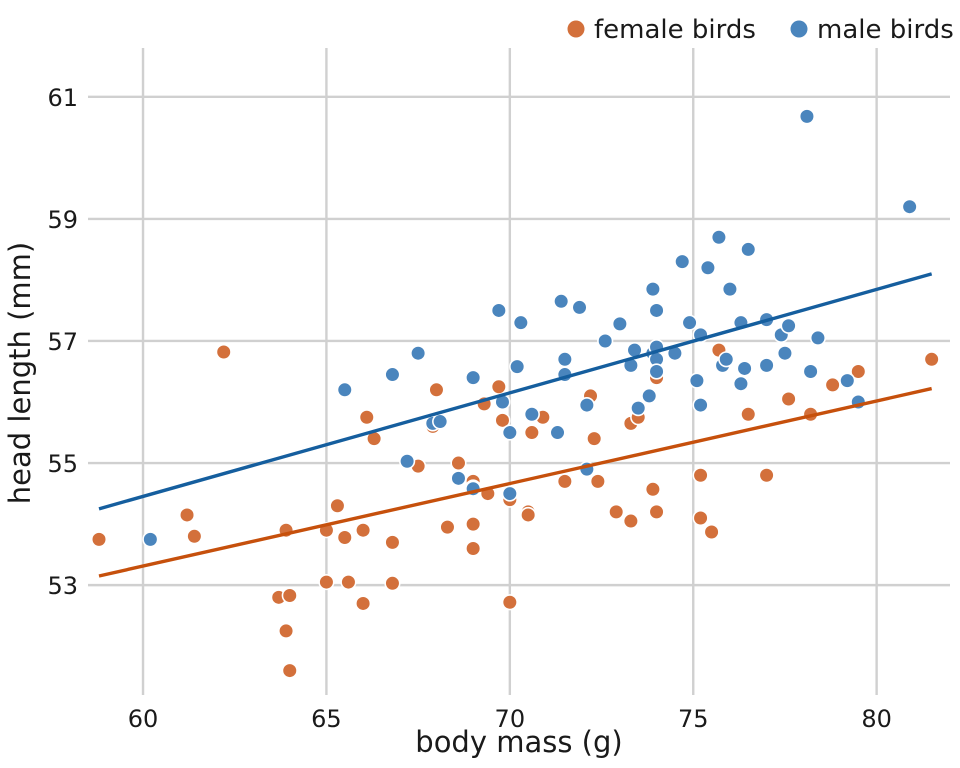 The width and height of the screenshot is (960, 768). Describe the element at coordinates (510, 719) in the screenshot. I see `x-tick-label: 70` at that location.